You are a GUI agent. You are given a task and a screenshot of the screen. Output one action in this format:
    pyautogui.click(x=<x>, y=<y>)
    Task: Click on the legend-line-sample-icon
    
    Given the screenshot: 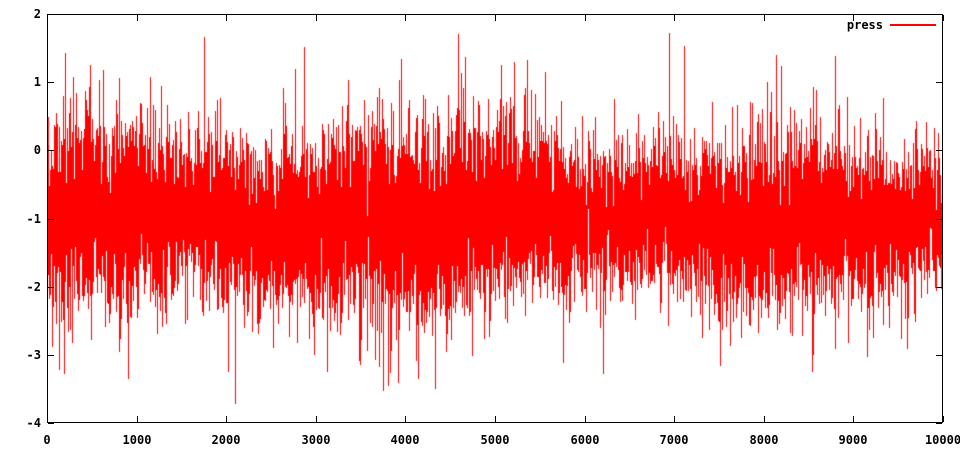 What is the action you would take?
    pyautogui.click(x=913, y=25)
    